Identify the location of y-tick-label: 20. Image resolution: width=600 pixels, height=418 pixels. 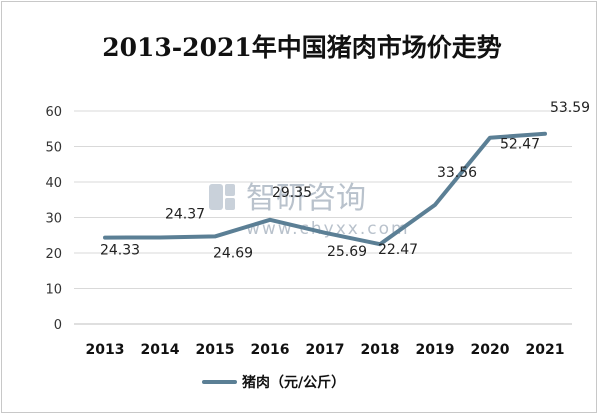
(53, 254).